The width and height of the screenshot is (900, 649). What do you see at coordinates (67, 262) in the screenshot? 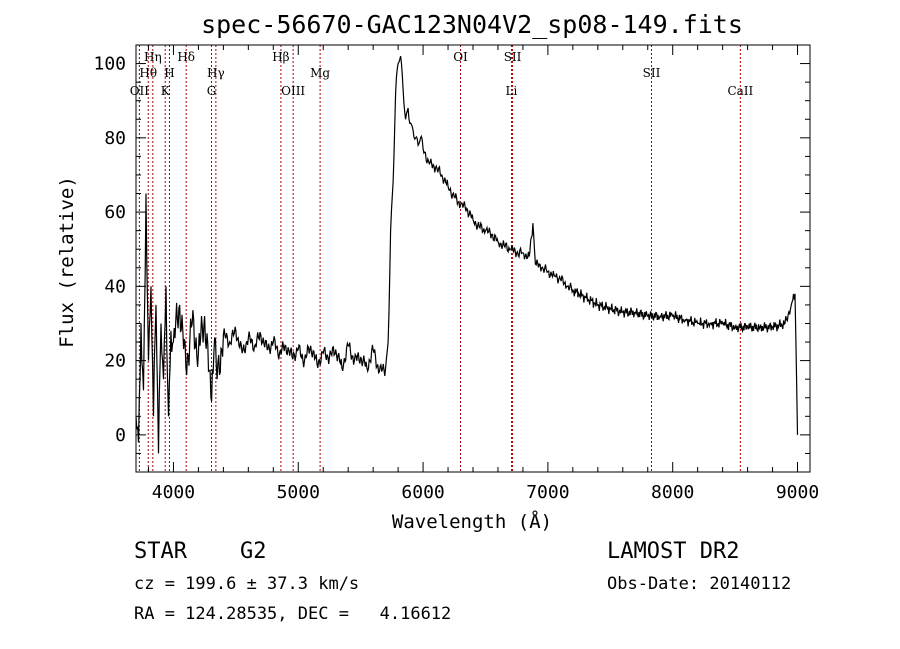
I see `y-axis-label: Flux (relative)` at bounding box center [67, 262].